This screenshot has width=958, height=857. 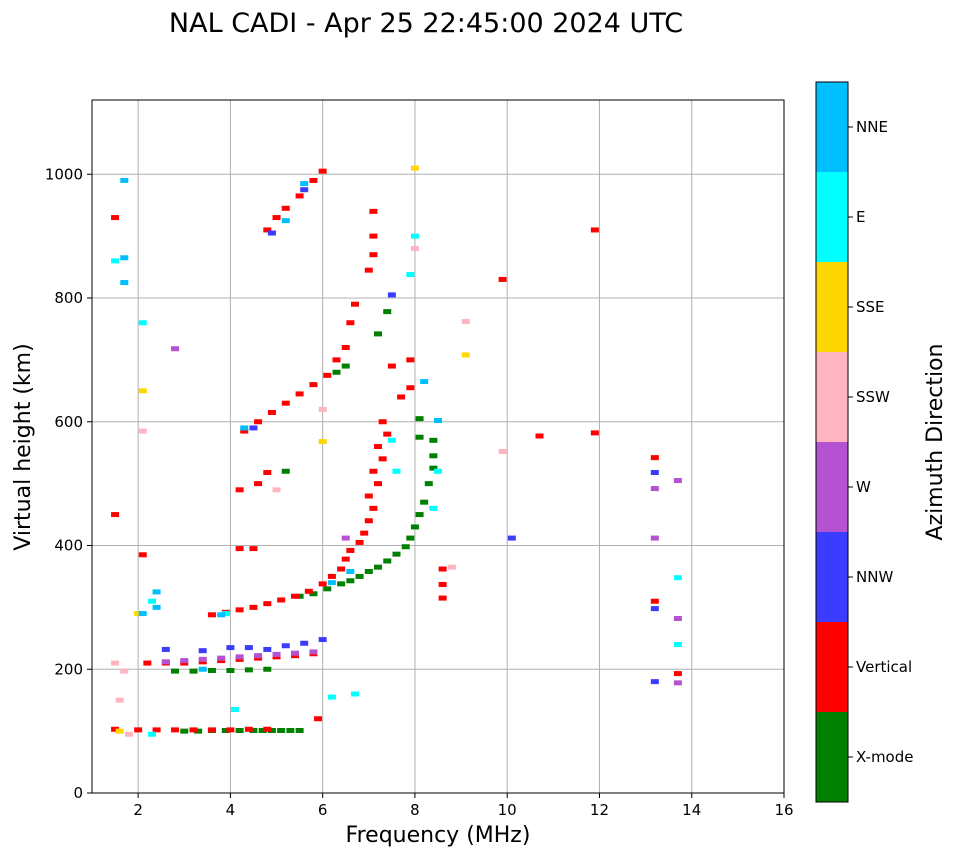 I want to click on colorbar-label: Azimuth Direction, so click(x=935, y=441).